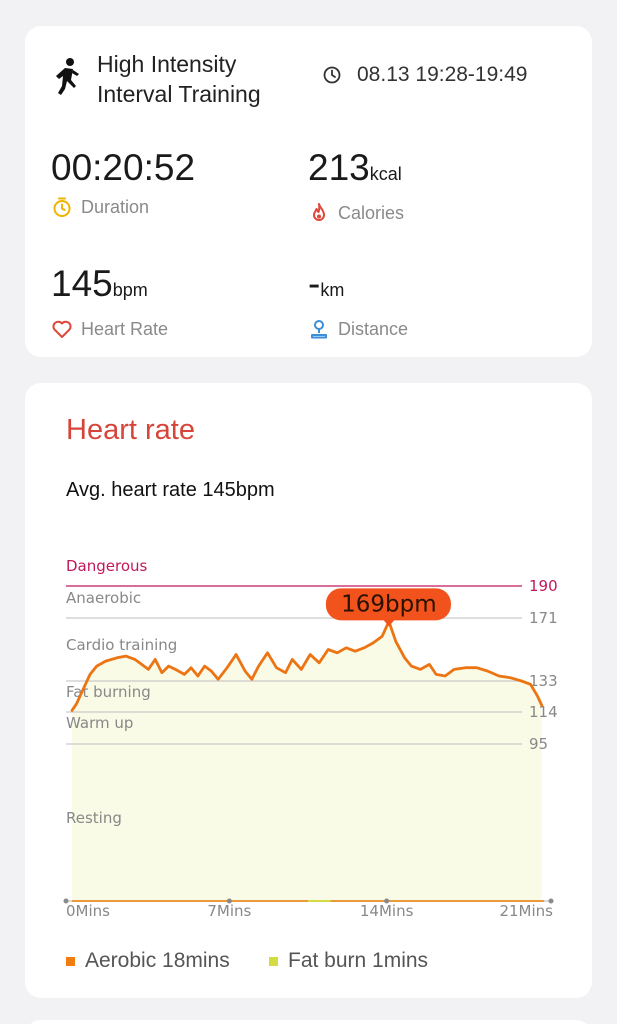  I want to click on zone-label-warm-up: Warm up, so click(99, 723).